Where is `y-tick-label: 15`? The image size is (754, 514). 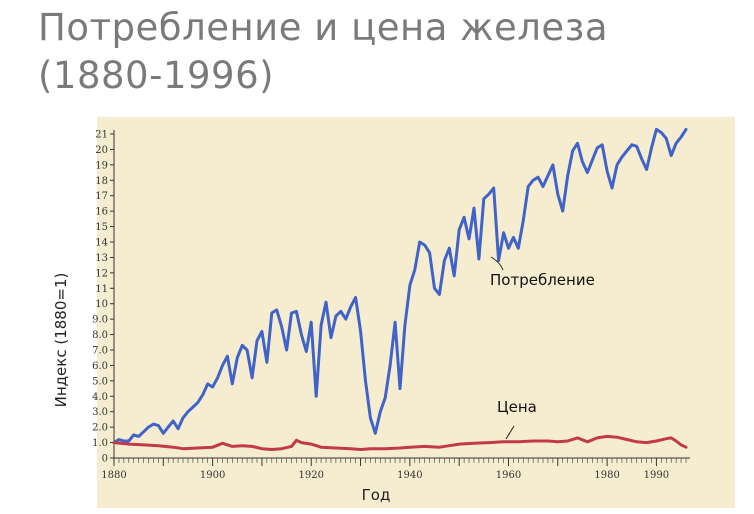
y-tick-label: 15 is located at coordinates (101, 227).